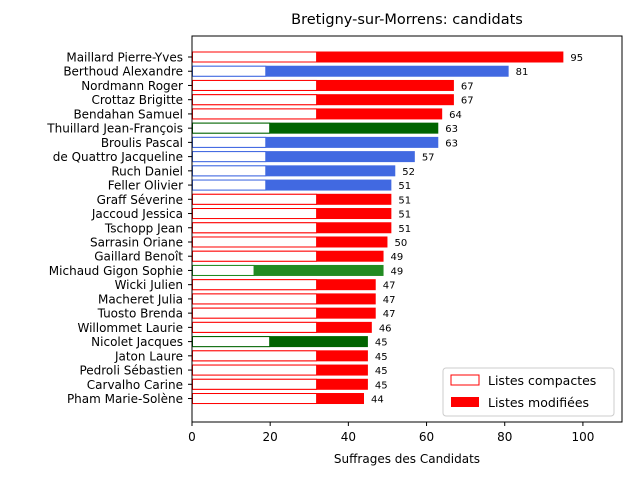 This screenshot has width=640, height=480. Describe the element at coordinates (426, 437) in the screenshot. I see `x-tick-label: 60` at that location.